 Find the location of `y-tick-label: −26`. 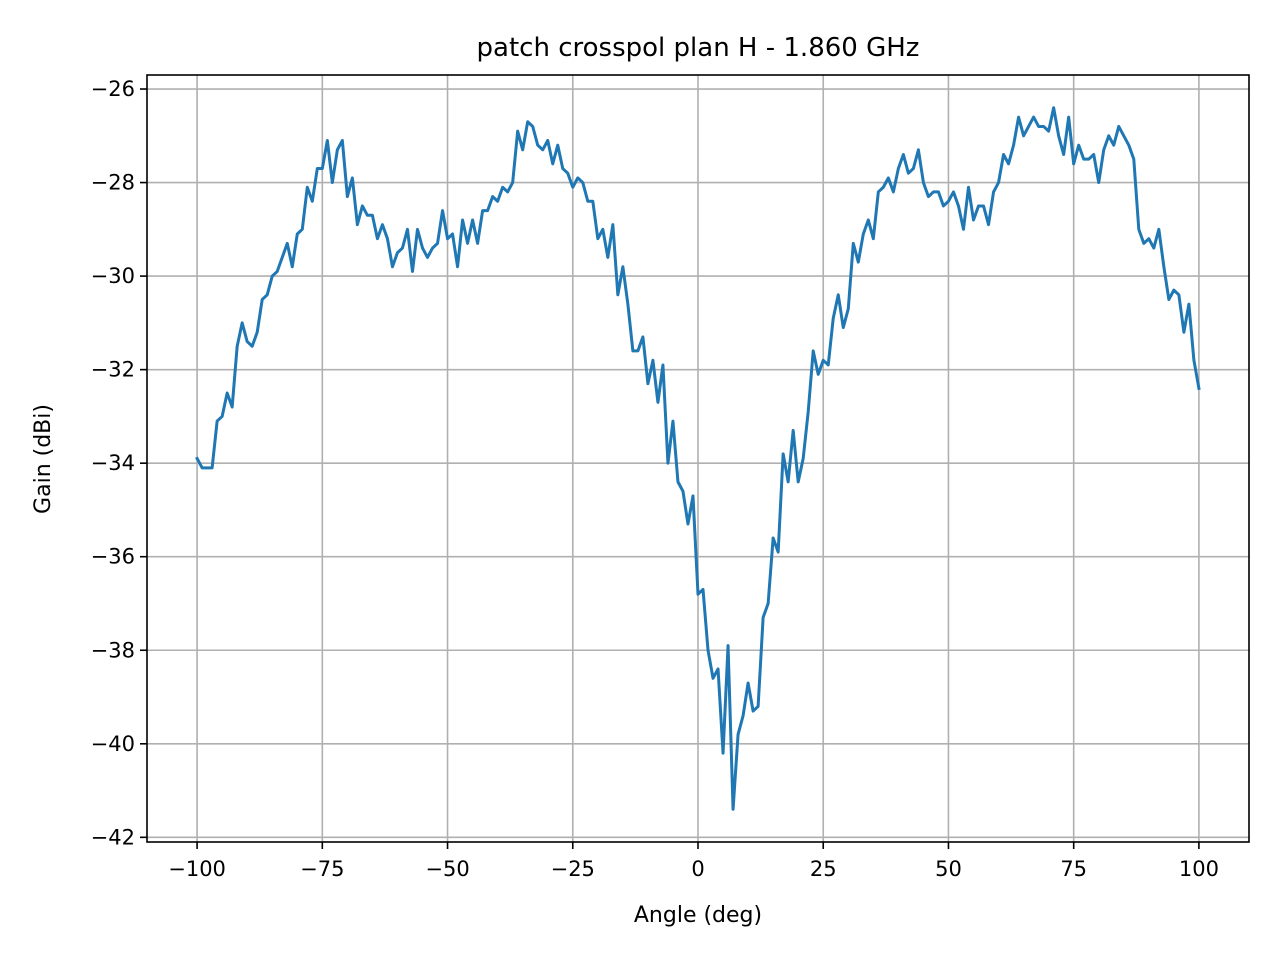

y-tick-label: −26 is located at coordinates (113, 89).